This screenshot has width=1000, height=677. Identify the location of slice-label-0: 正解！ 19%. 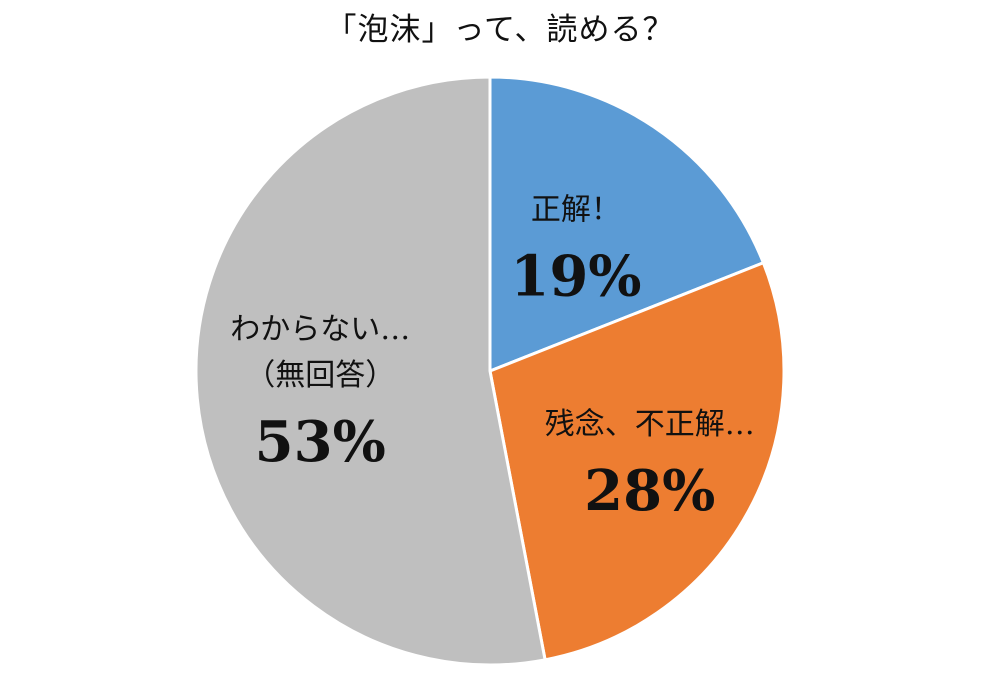
(575, 251).